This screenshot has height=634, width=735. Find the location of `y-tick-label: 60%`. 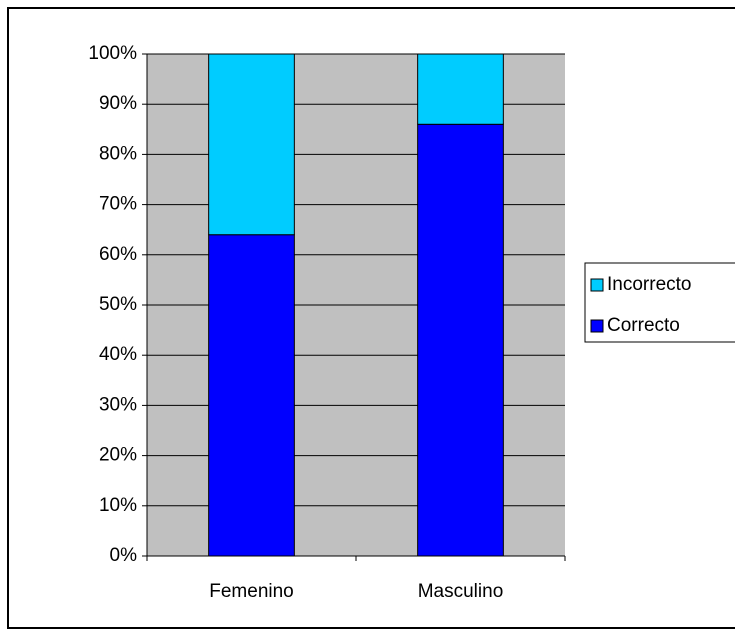

y-tick-label: 60% is located at coordinates (118, 254).